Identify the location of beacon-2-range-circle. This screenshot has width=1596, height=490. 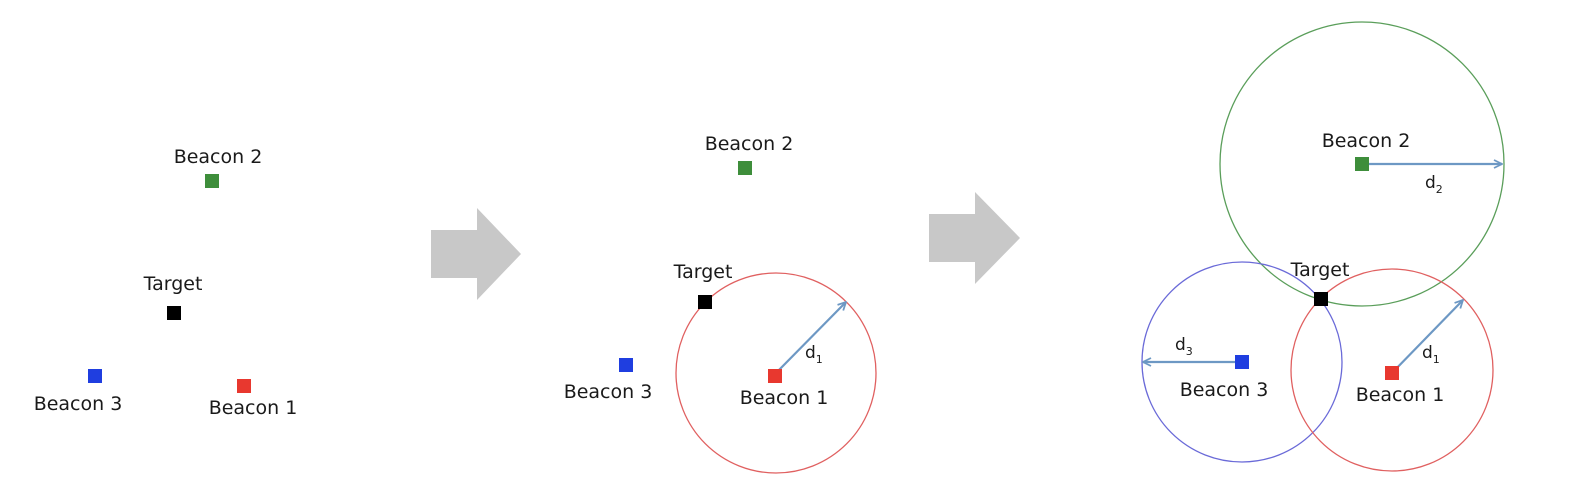
(1362, 164).